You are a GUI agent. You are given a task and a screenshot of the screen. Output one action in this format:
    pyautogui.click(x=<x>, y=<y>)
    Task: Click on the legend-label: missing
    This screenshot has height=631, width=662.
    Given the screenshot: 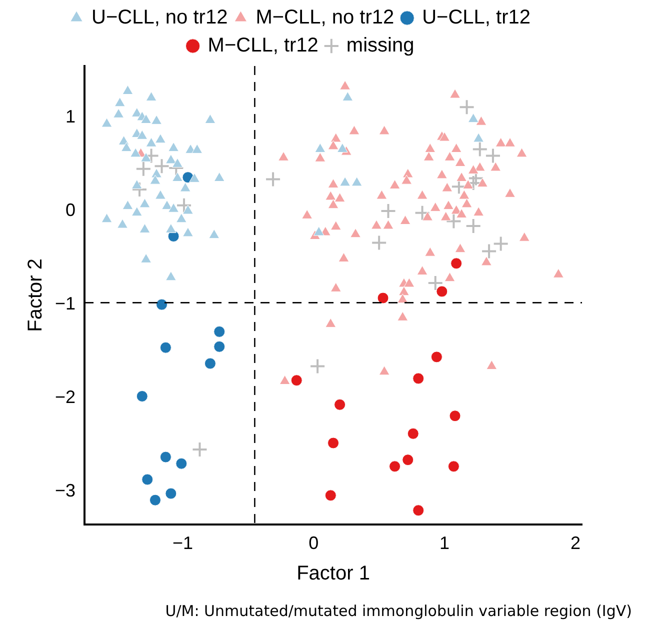 What is the action you would take?
    pyautogui.click(x=380, y=45)
    